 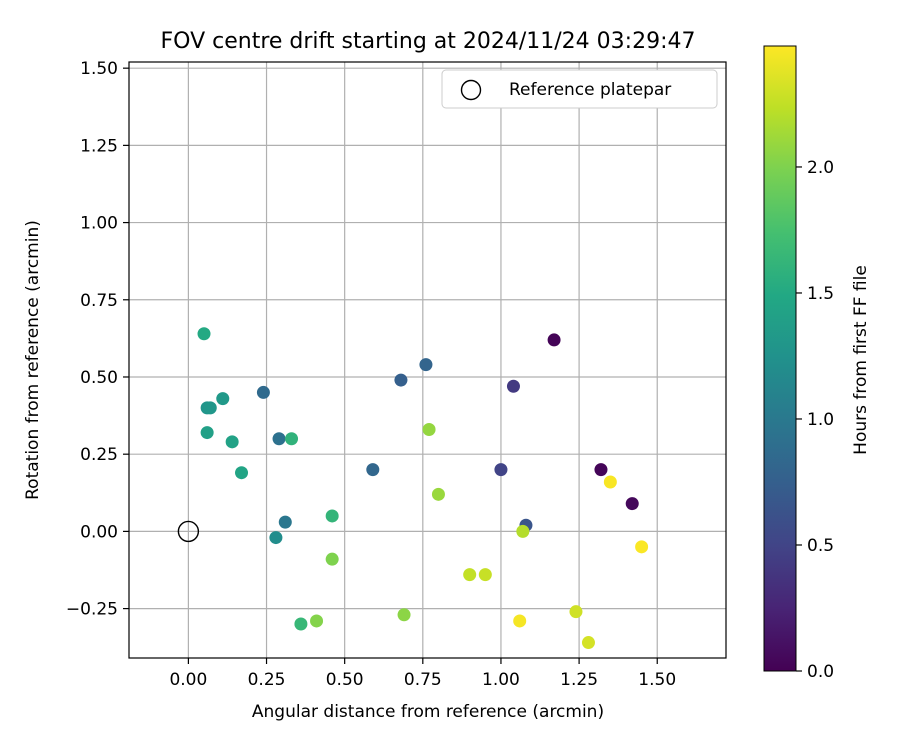 What do you see at coordinates (501, 680) in the screenshot?
I see `x-tick-label: 1.00` at bounding box center [501, 680].